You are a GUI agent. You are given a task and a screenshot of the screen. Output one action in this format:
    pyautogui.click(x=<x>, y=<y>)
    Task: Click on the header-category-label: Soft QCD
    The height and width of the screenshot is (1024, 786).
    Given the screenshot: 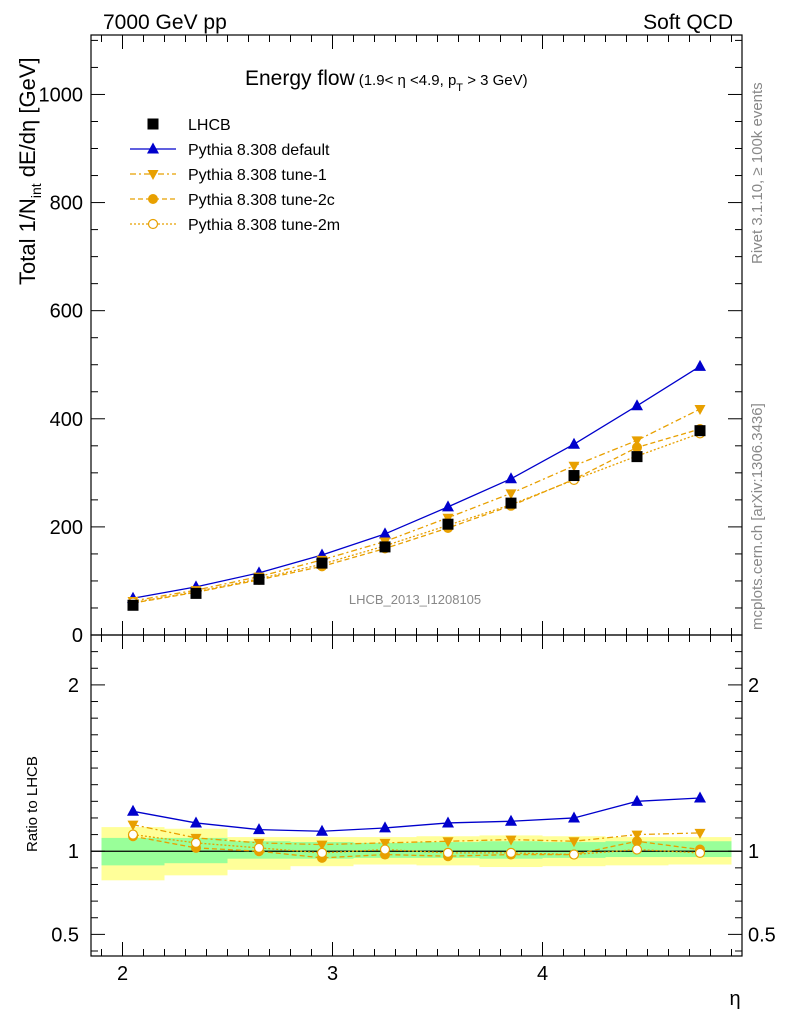 What is the action you would take?
    pyautogui.click(x=688, y=22)
    